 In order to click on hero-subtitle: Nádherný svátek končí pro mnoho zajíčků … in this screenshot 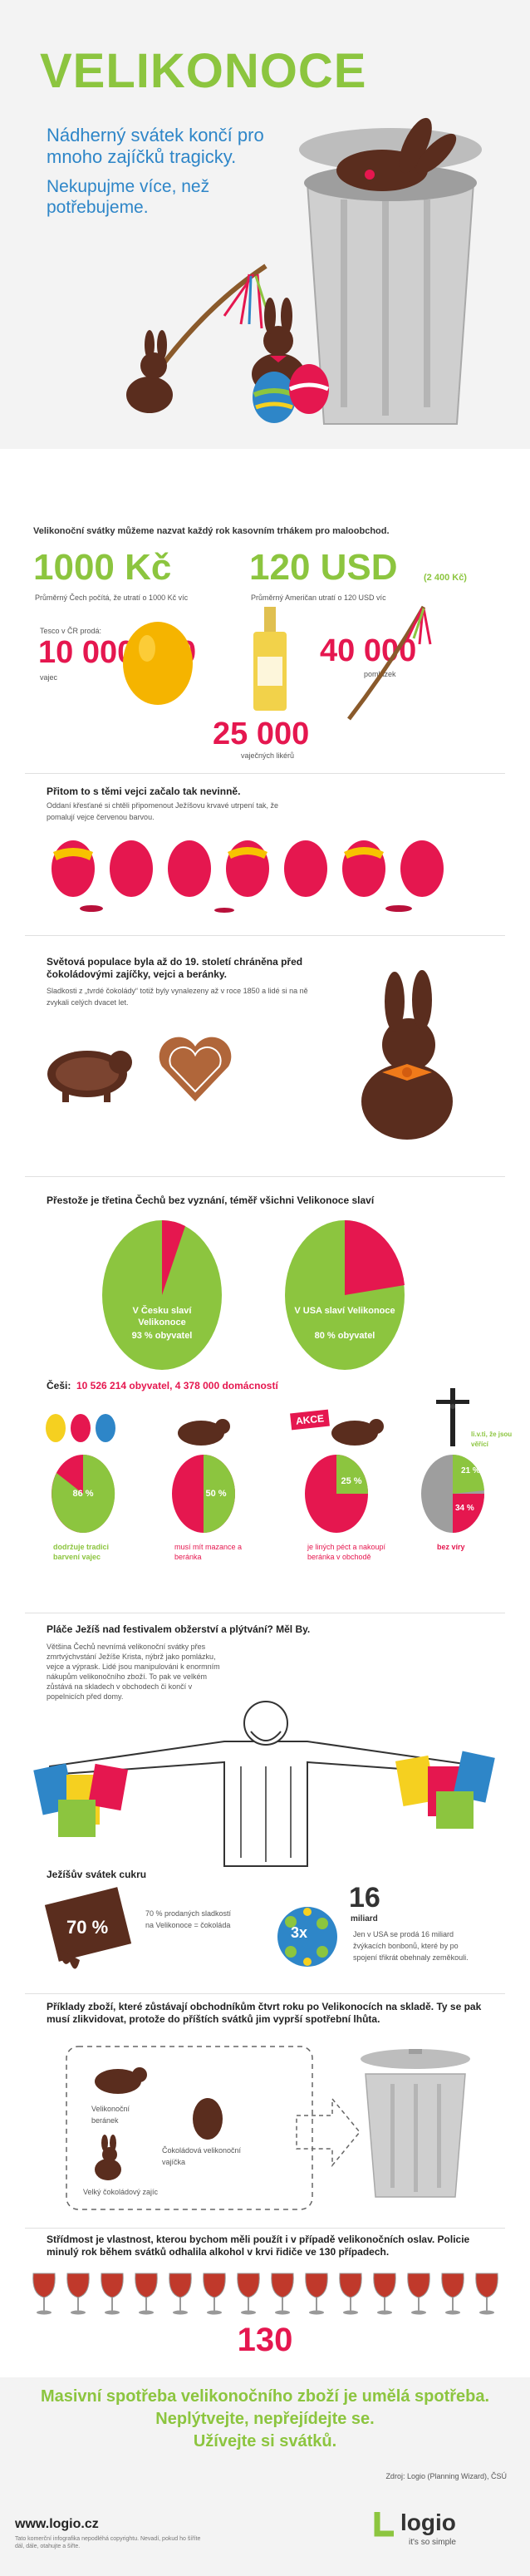, I will do `click(155, 146)`.